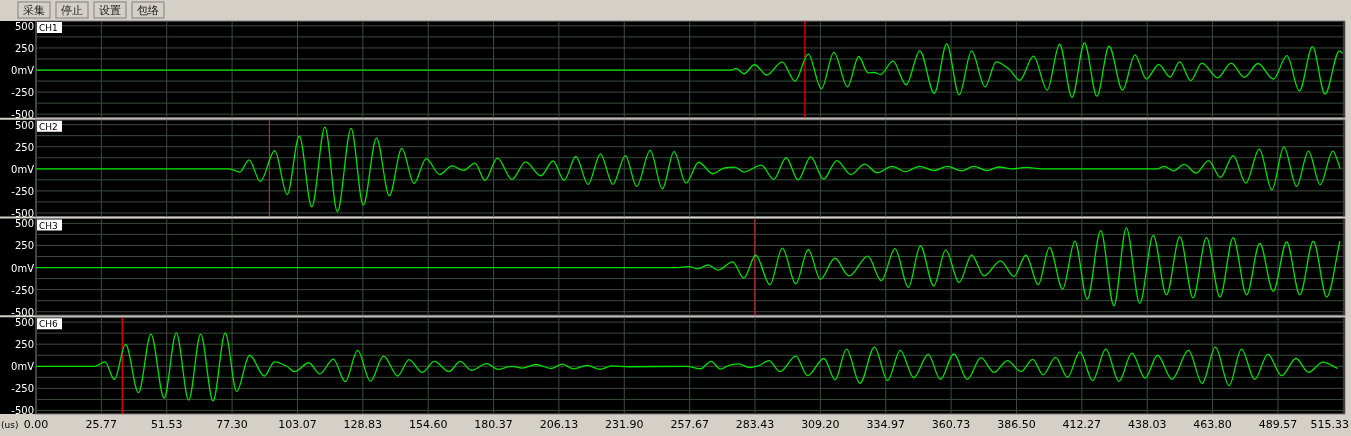 The width and height of the screenshot is (1351, 436). What do you see at coordinates (48, 225) in the screenshot?
I see `chart-title: CH3` at bounding box center [48, 225].